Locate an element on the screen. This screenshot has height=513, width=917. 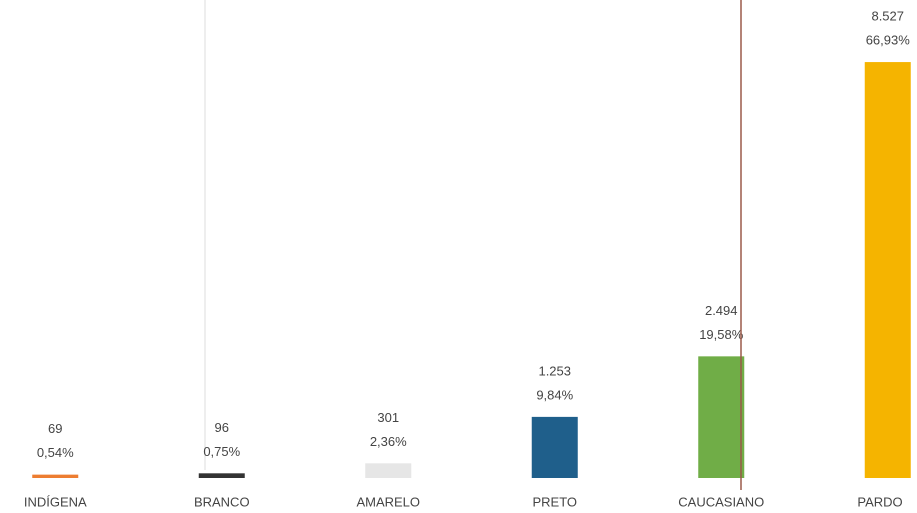
x-tick-label: INDÍGENA is located at coordinates (55, 501).